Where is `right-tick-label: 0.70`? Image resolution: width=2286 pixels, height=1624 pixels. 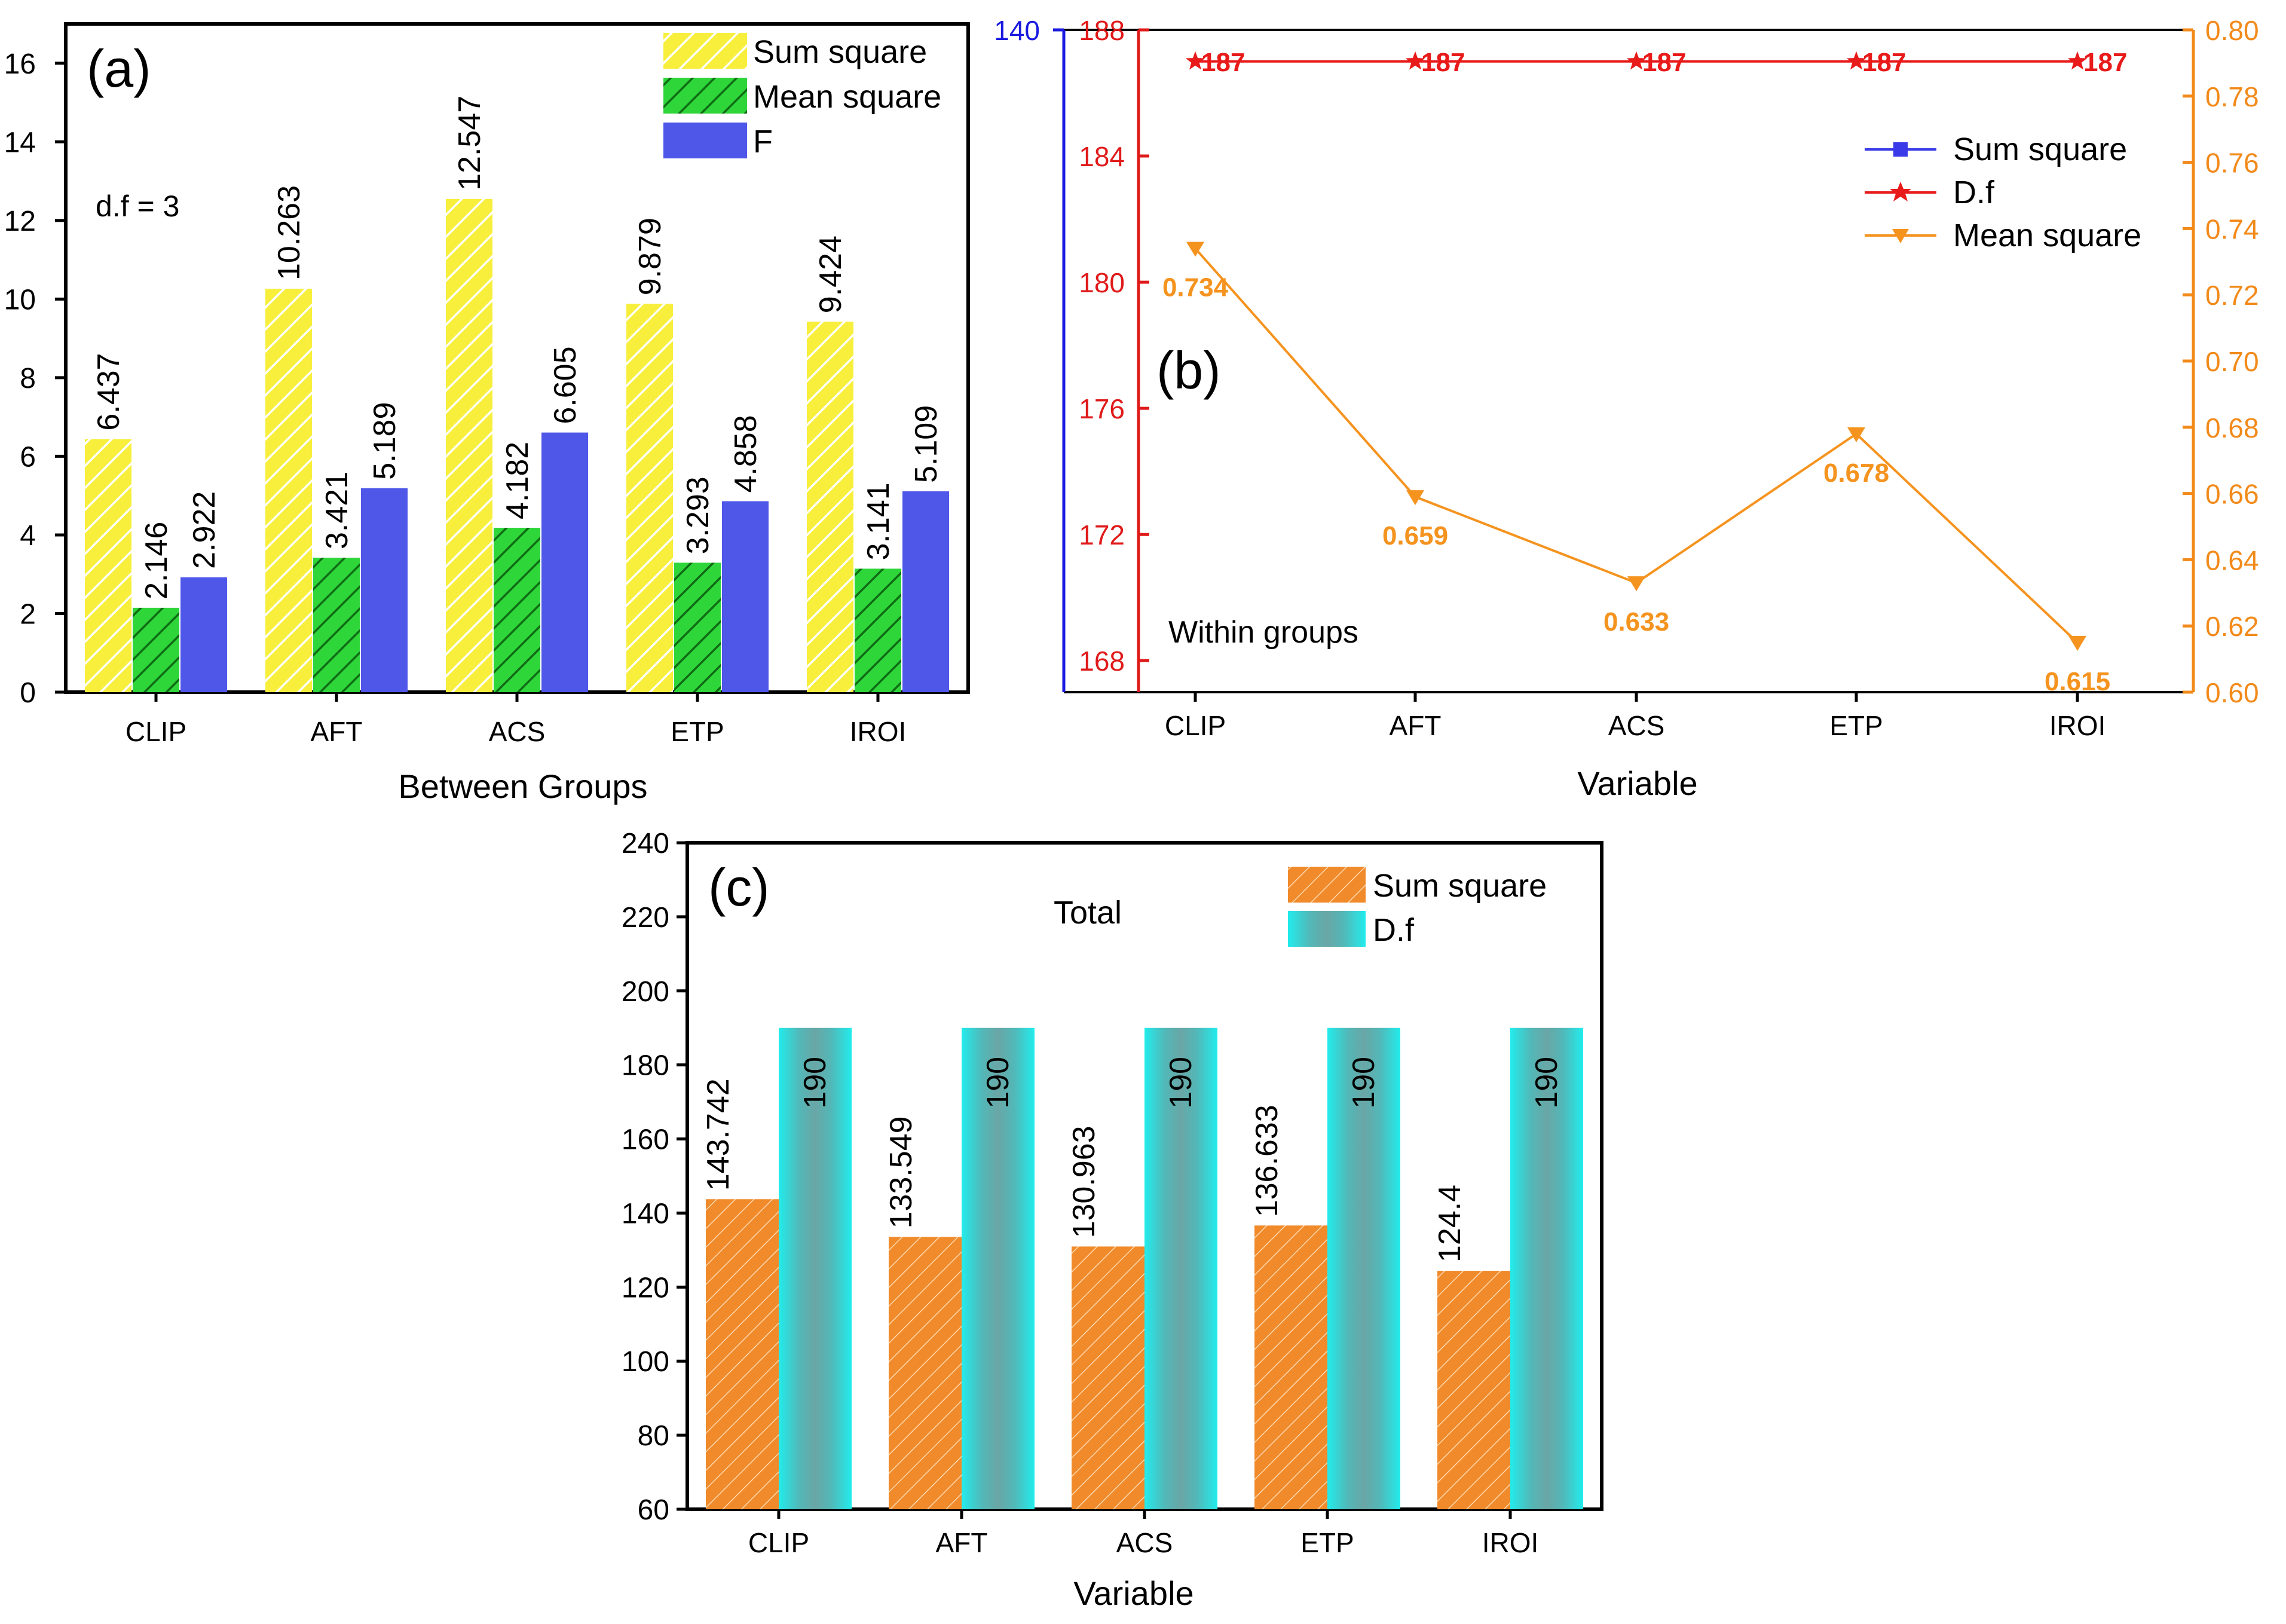
right-tick-label: 0.70 is located at coordinates (2232, 361).